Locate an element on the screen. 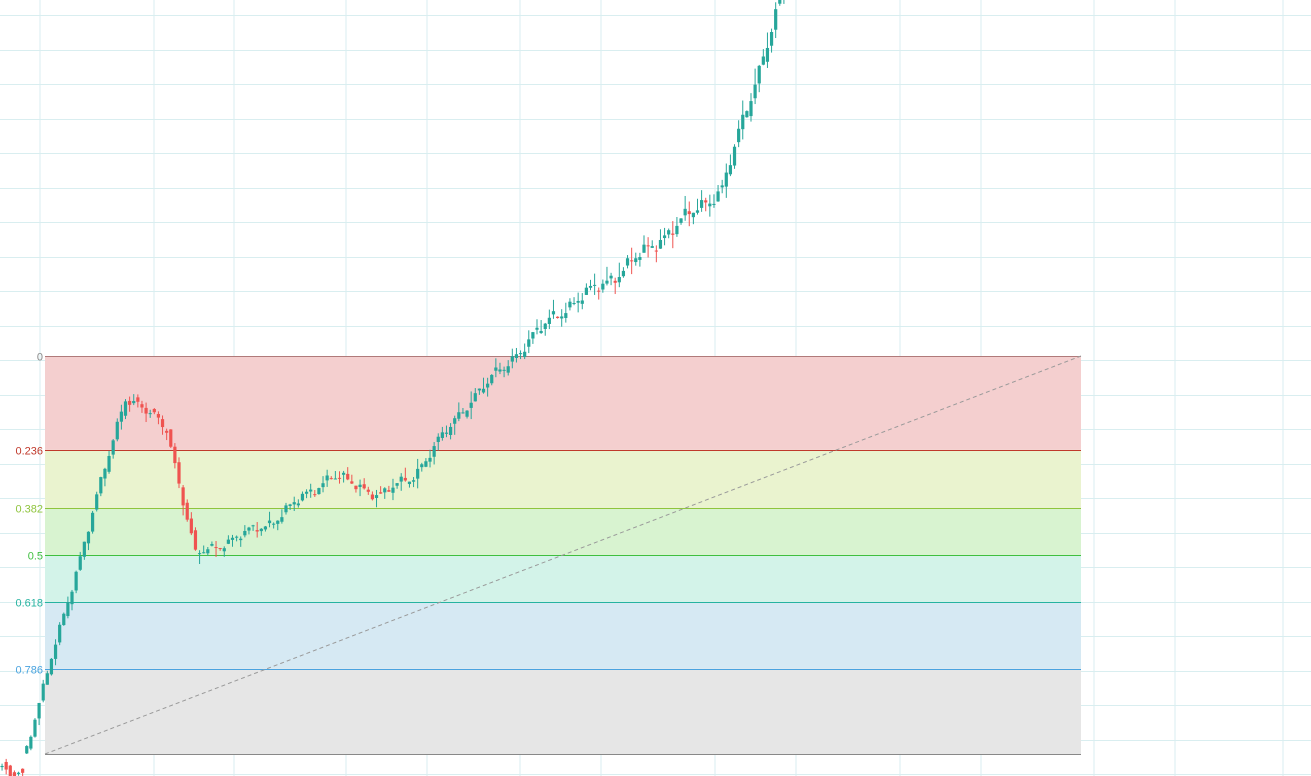 The width and height of the screenshot is (1311, 776). fib-level-label: 0.382 is located at coordinates (29, 510).